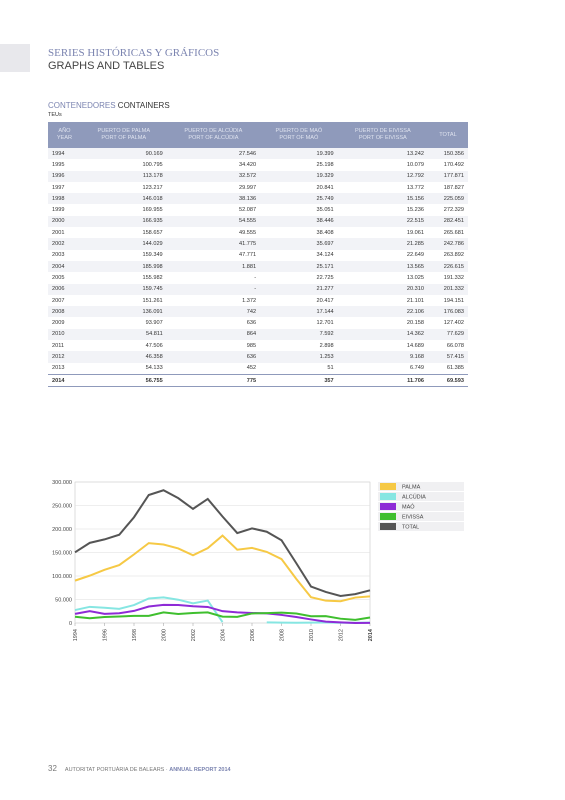 The height and width of the screenshot is (800, 565). Describe the element at coordinates (411, 488) in the screenshot. I see `legend-label: PALMA` at that location.